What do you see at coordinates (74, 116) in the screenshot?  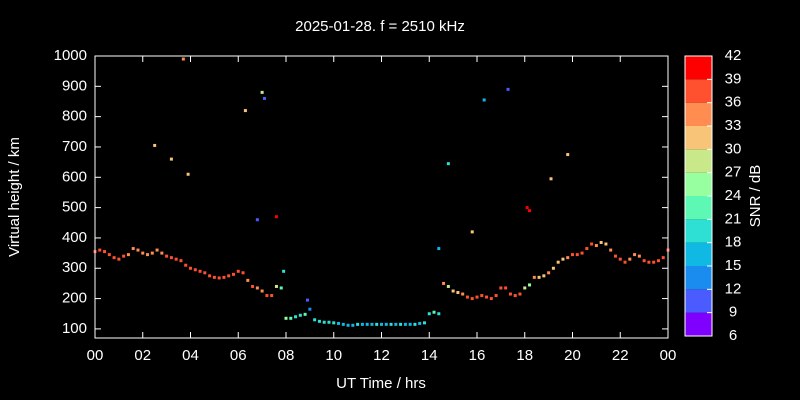 I see `y-tick-label: 800` at bounding box center [74, 116].